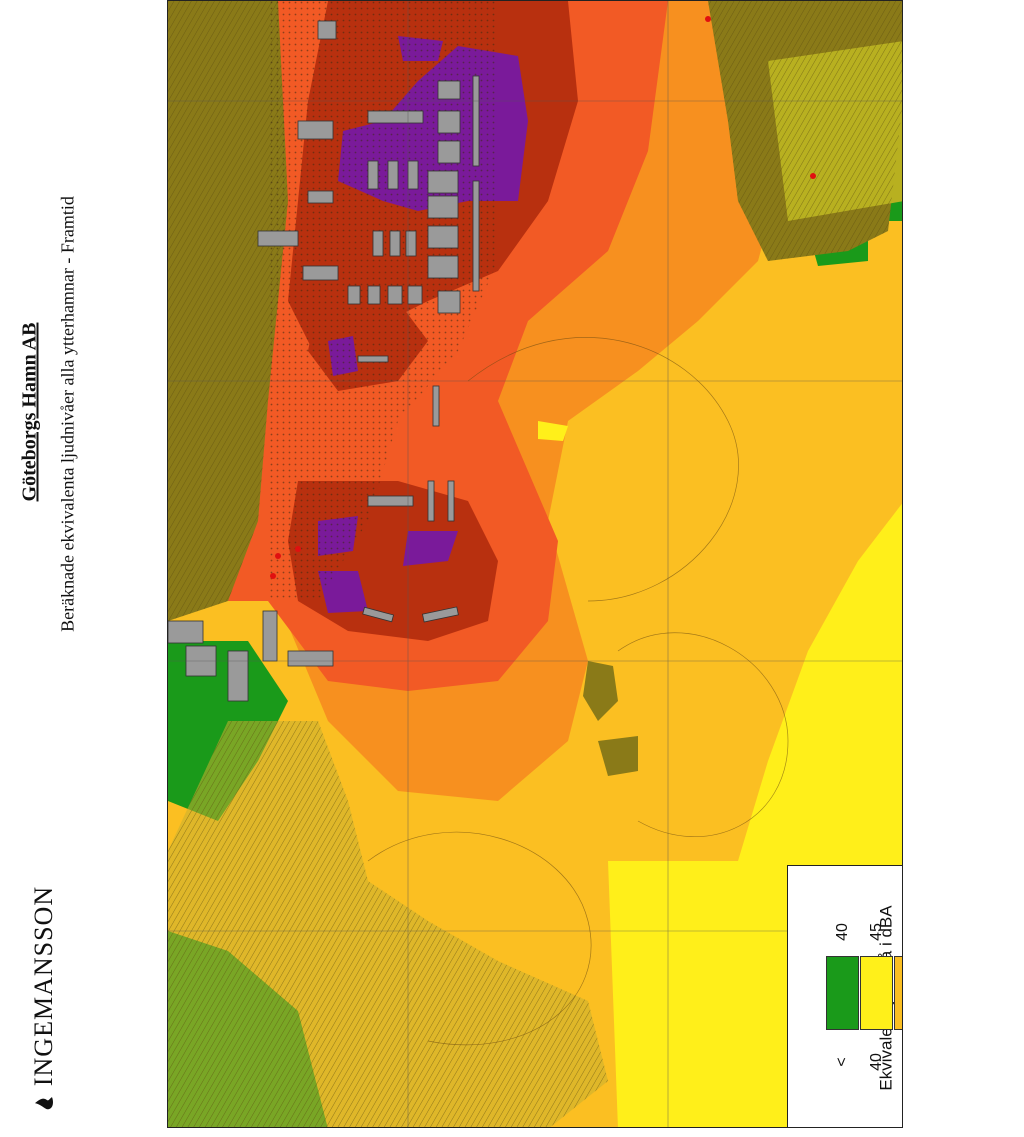 The image size is (1024, 1137). I want to click on legend-upper-label: 50, so click(898, 932).